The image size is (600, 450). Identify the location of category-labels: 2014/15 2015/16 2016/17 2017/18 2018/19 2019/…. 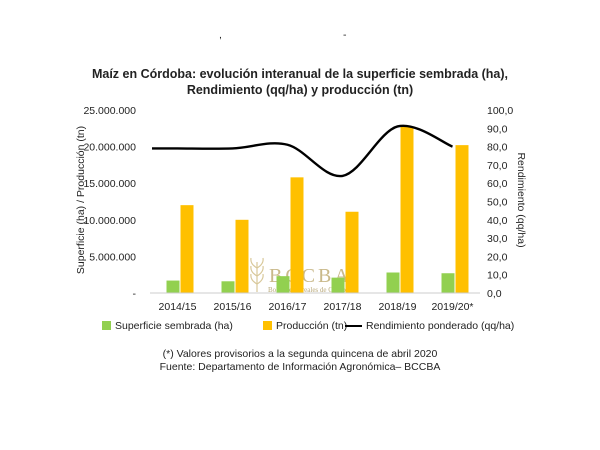
(316, 307).